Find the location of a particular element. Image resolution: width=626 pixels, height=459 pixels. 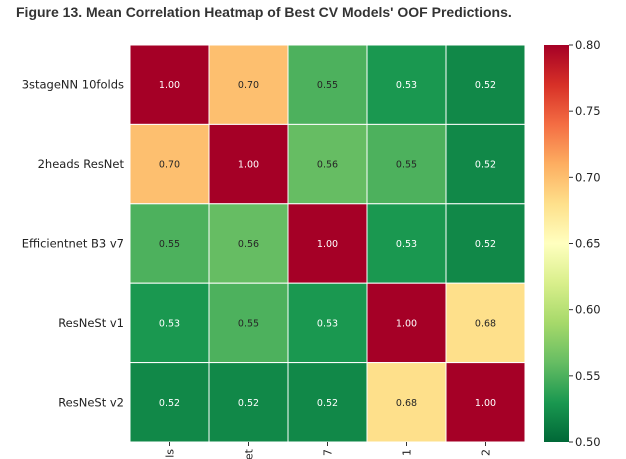

column-labels: ls et 7 1 2 is located at coordinates (328, 450).